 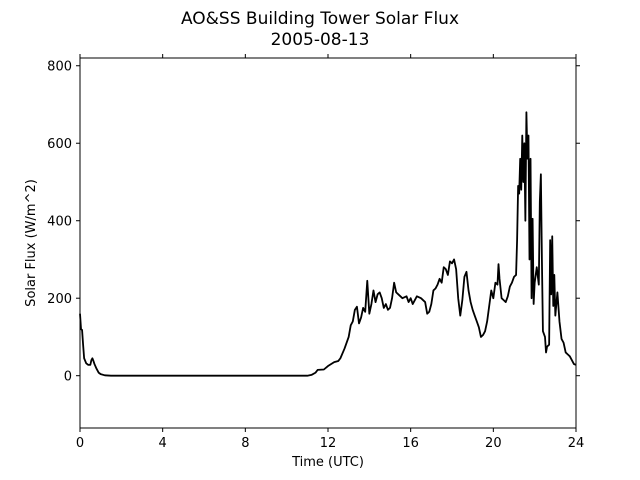 What do you see at coordinates (59, 299) in the screenshot?
I see `y-tick-label: 200` at bounding box center [59, 299].